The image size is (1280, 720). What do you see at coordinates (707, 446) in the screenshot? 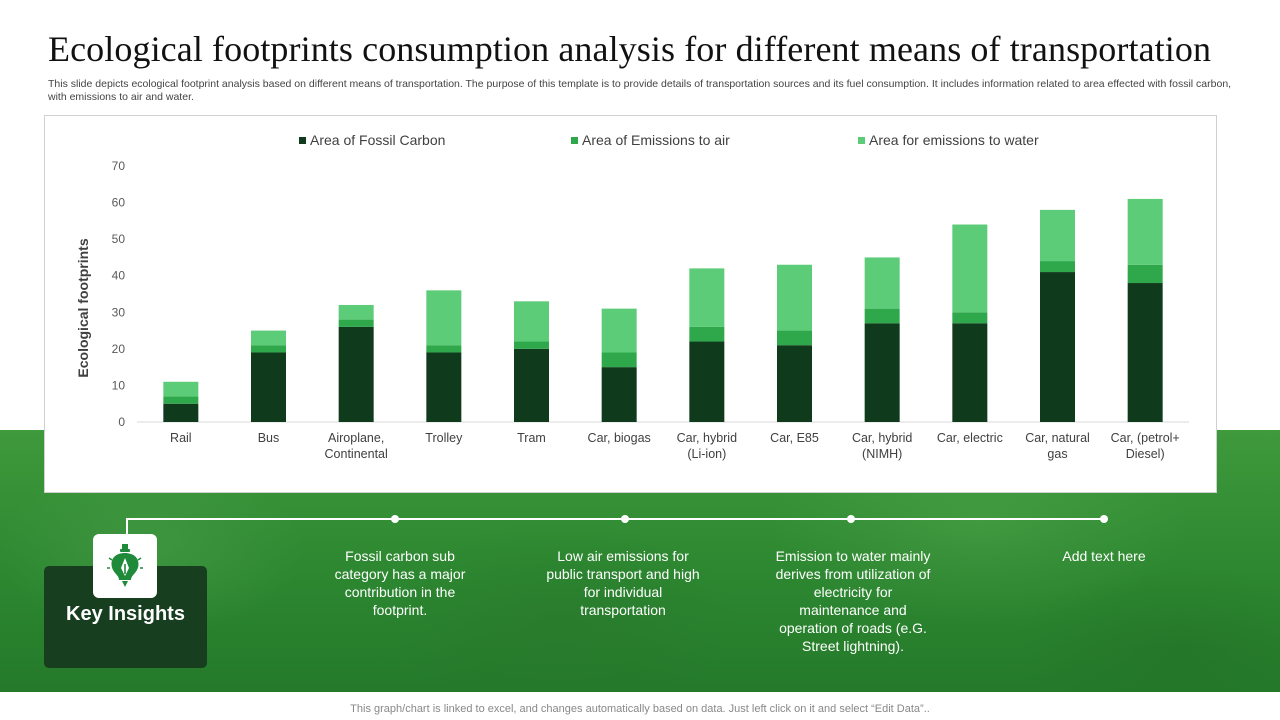
I see `x-tick-label: Car, hybrid (Li-ion)` at bounding box center [707, 446].